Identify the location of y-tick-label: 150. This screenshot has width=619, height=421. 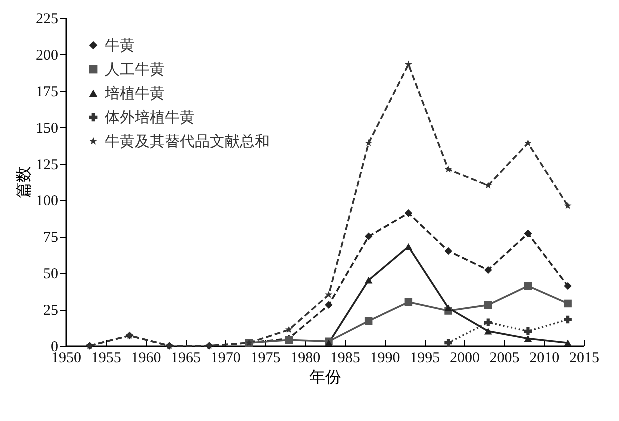
(47, 128).